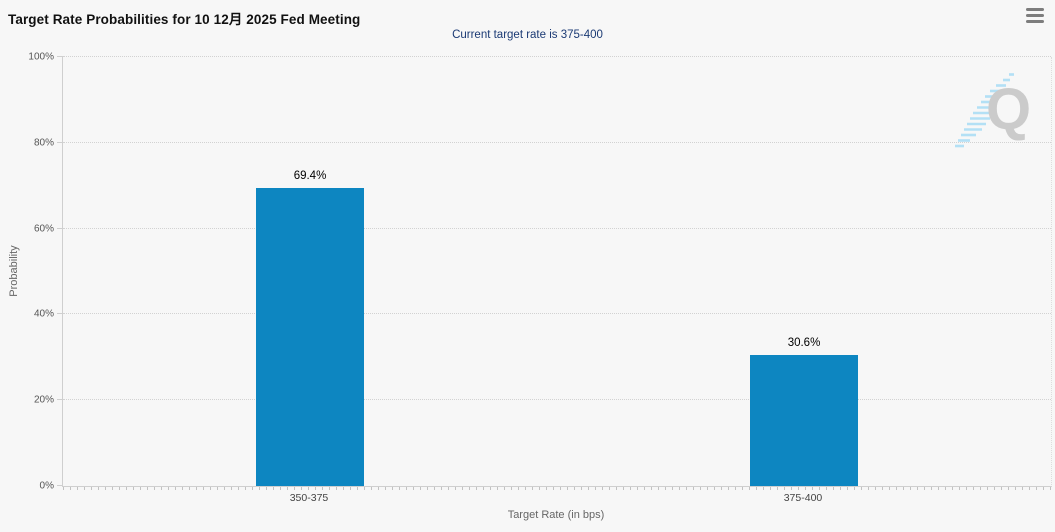 This screenshot has height=532, width=1055. I want to click on chart-subtitle: Current target rate is 375-400, so click(527, 35).